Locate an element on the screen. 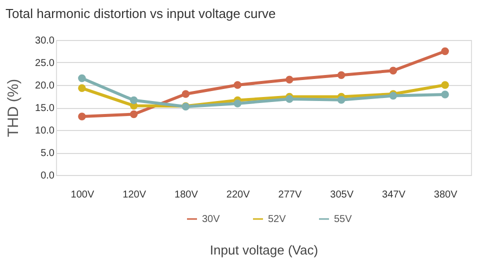 The width and height of the screenshot is (500, 270). chart-title: Total harmonic distortion vs input voltage curve is located at coordinates (141, 13).